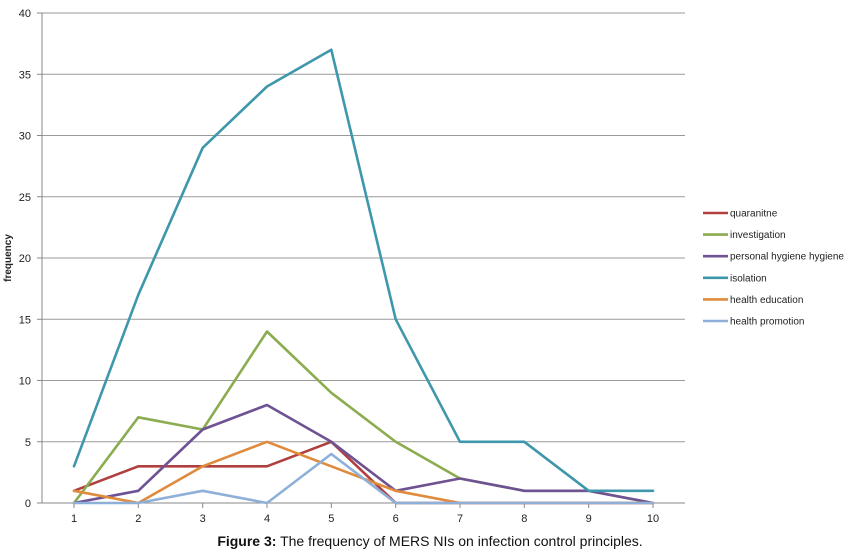 The height and width of the screenshot is (555, 860). What do you see at coordinates (524, 519) in the screenshot?
I see `x-tick-label-8: 8` at bounding box center [524, 519].